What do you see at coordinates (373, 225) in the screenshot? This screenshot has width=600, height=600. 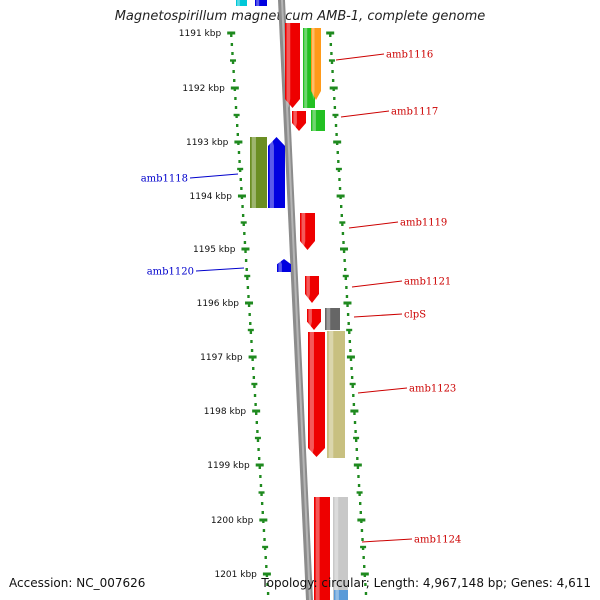 I see `gene-leader-amb1119` at bounding box center [373, 225].